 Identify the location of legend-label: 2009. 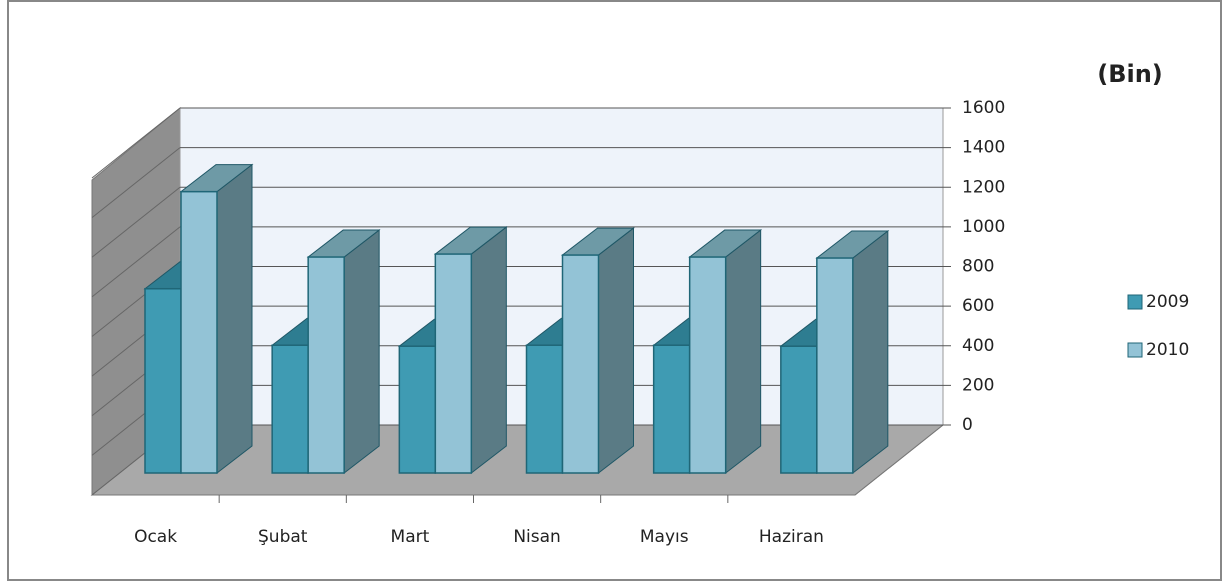
(1167, 302).